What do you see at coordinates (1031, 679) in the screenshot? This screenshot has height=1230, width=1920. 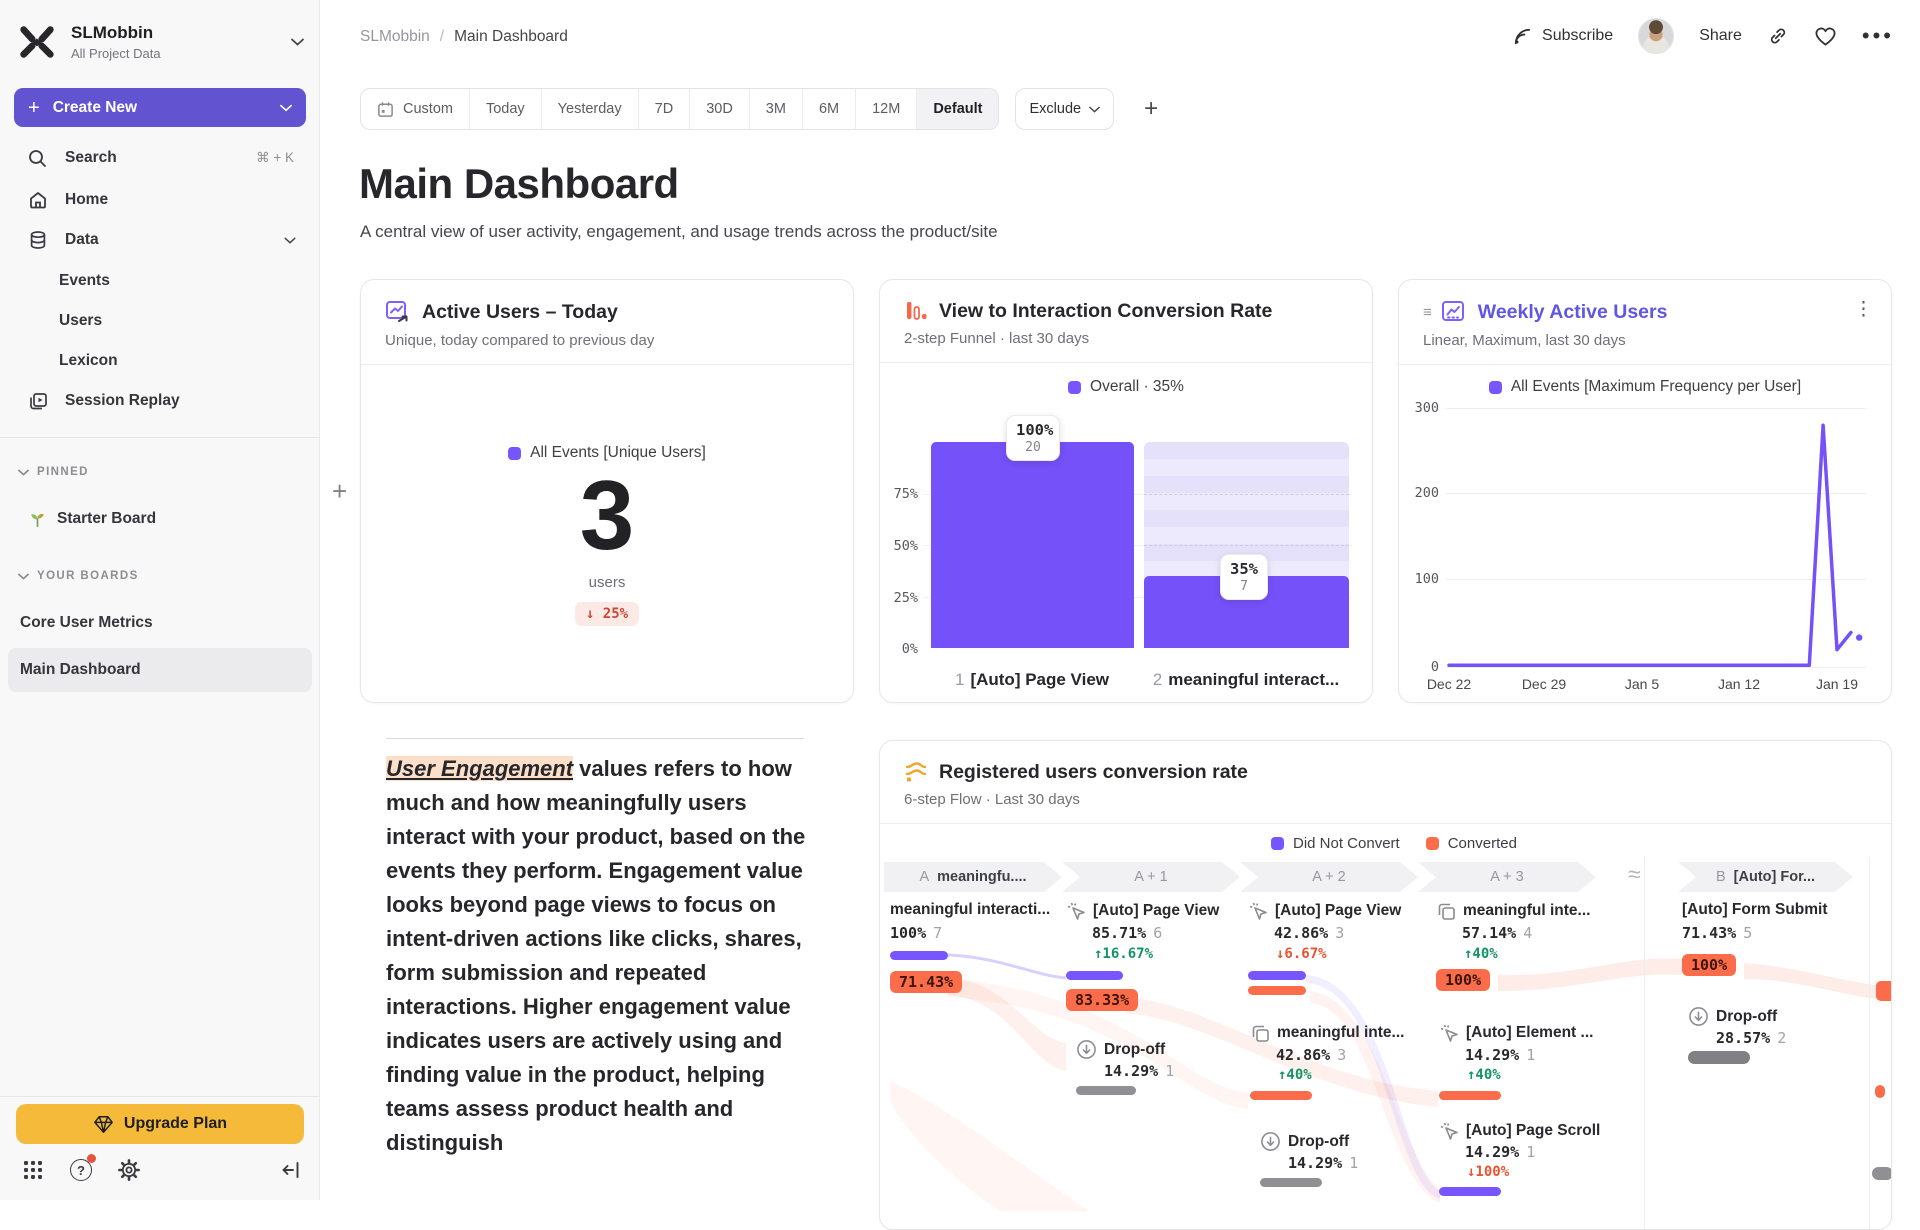 I see `funnel-step-label-1: 1 [Auto] Page View` at bounding box center [1031, 679].